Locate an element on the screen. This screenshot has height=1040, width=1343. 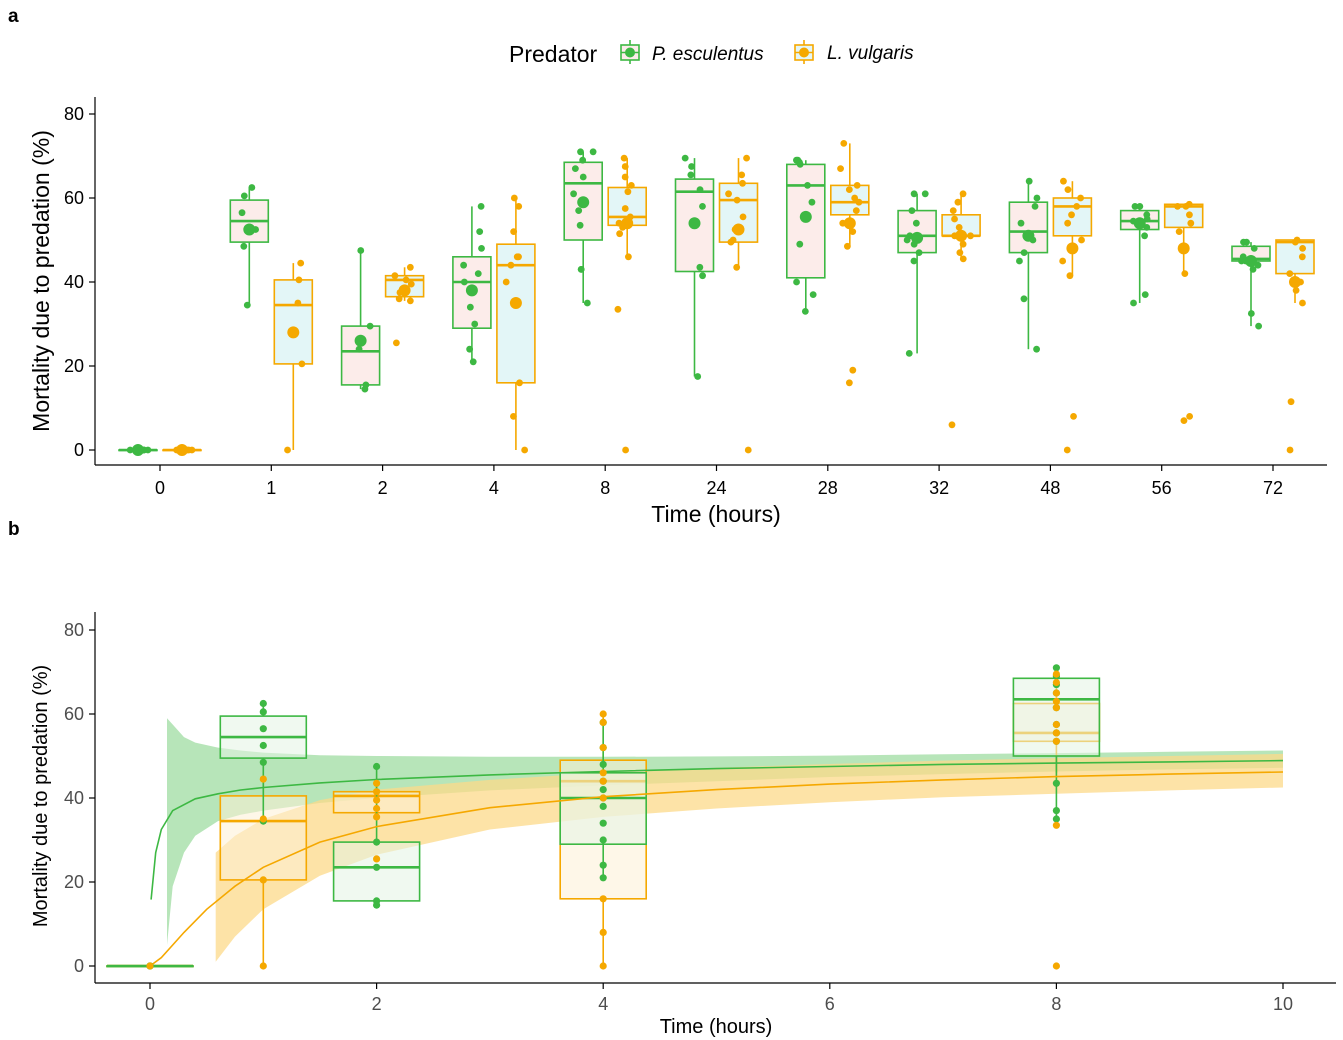
panel-a-x-tick-label: 32 is located at coordinates (939, 488).